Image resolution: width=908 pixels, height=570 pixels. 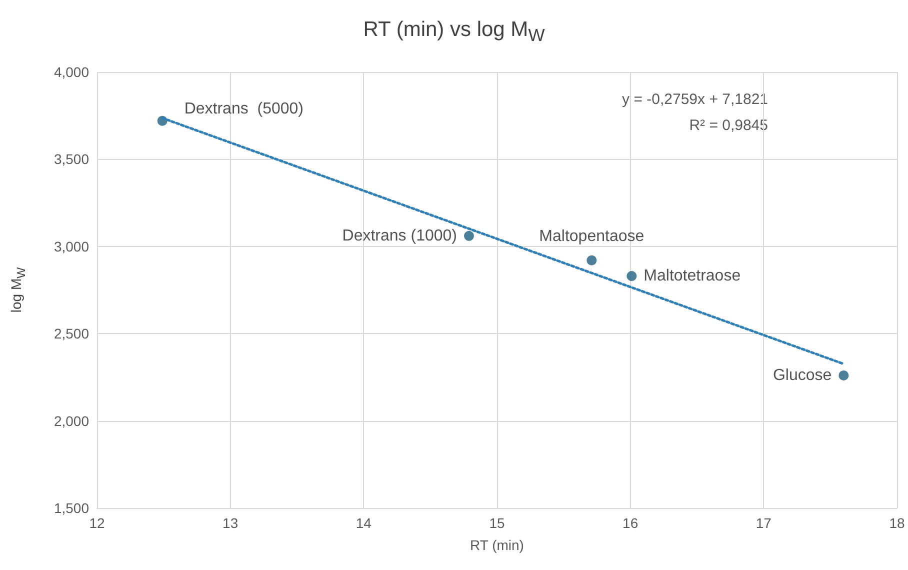 I want to click on annotation: Dextrans (5000), so click(x=244, y=109).